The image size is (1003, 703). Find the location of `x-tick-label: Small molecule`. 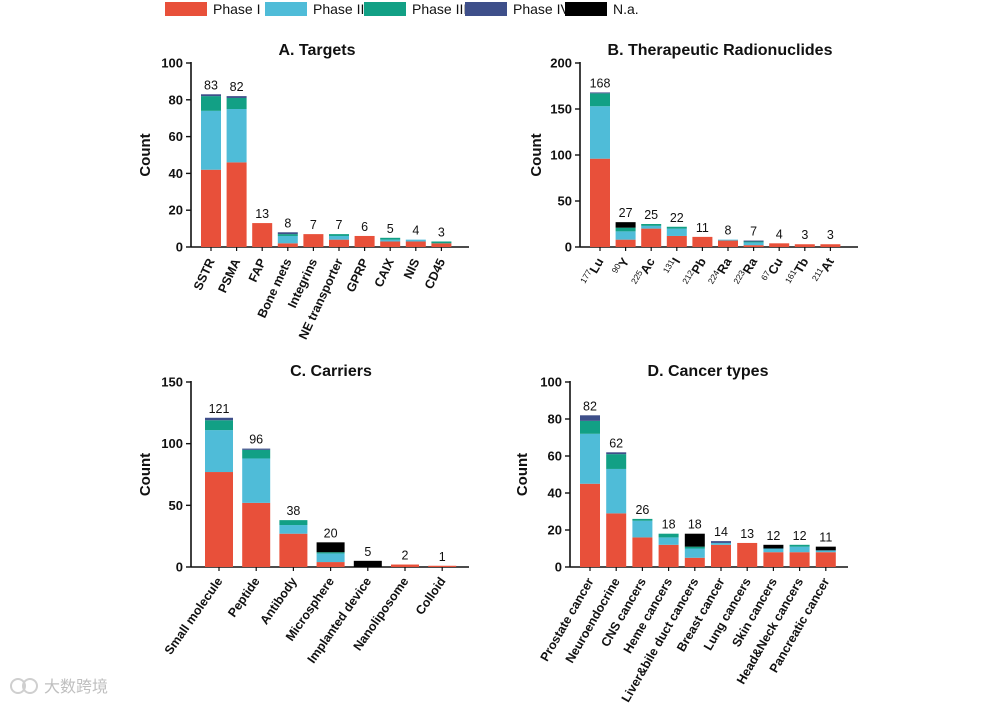

x-tick-label: Small molecule is located at coordinates (194, 616).